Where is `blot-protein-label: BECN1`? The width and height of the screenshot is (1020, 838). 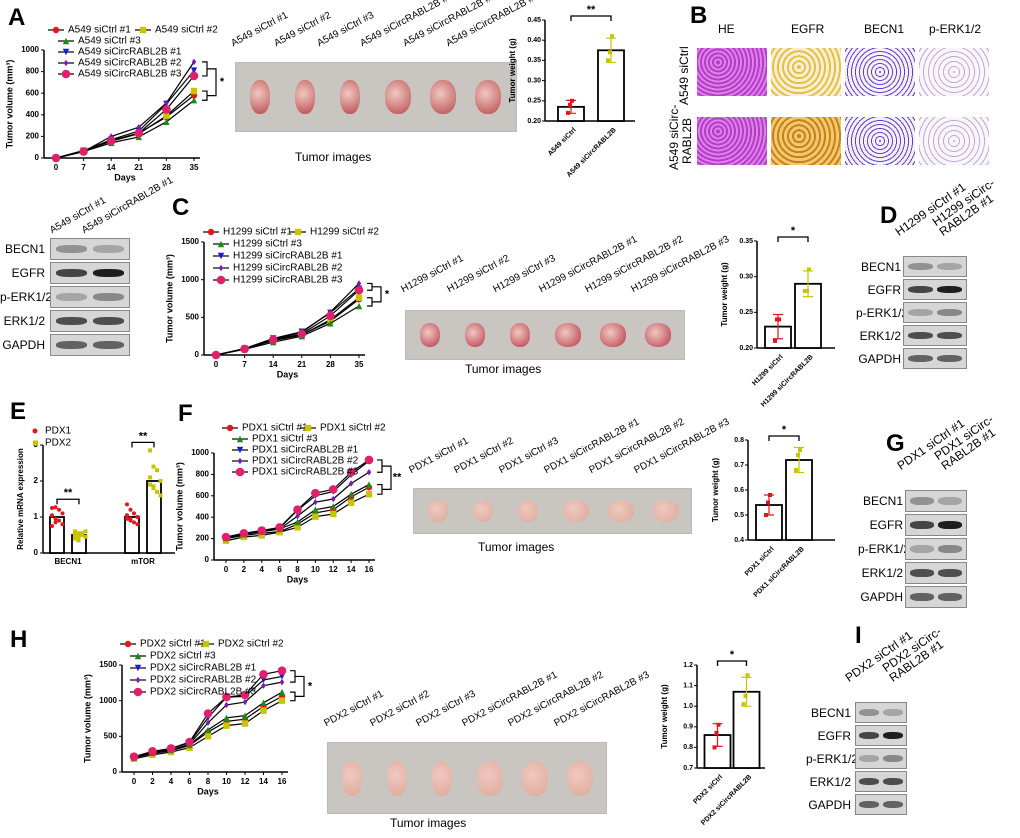 blot-protein-label: BECN1 is located at coordinates (24, 249).